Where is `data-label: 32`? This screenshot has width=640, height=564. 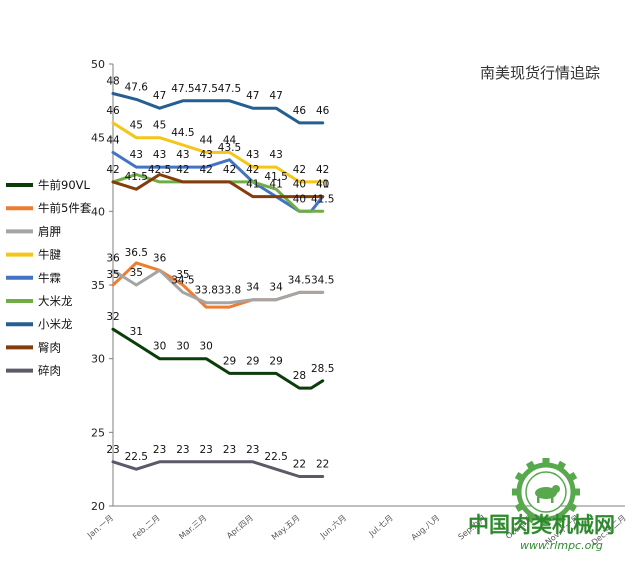 data-label: 32 is located at coordinates (112, 317).